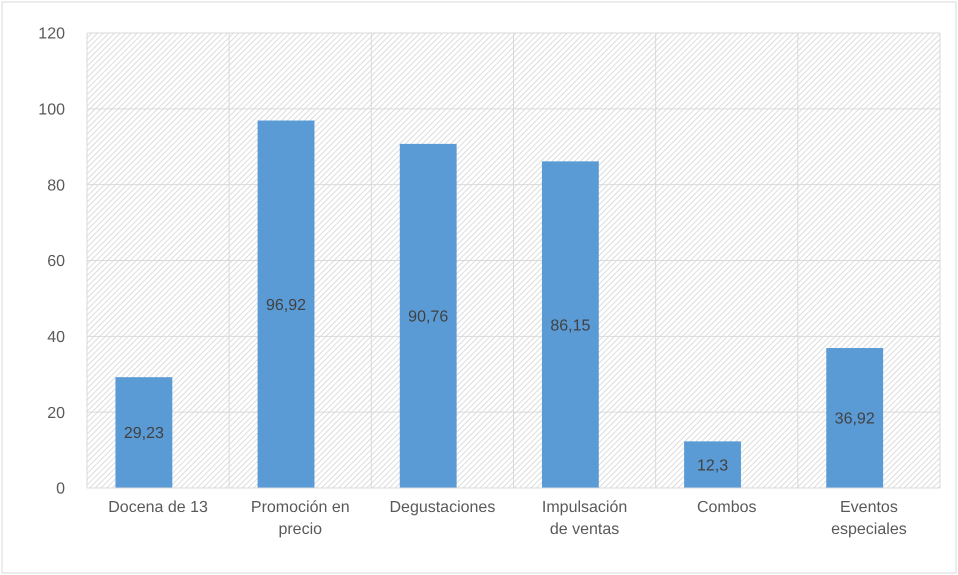 This screenshot has height=575, width=958. What do you see at coordinates (585, 518) in the screenshot?
I see `x-tick-label: Impulsación de ventas` at bounding box center [585, 518].